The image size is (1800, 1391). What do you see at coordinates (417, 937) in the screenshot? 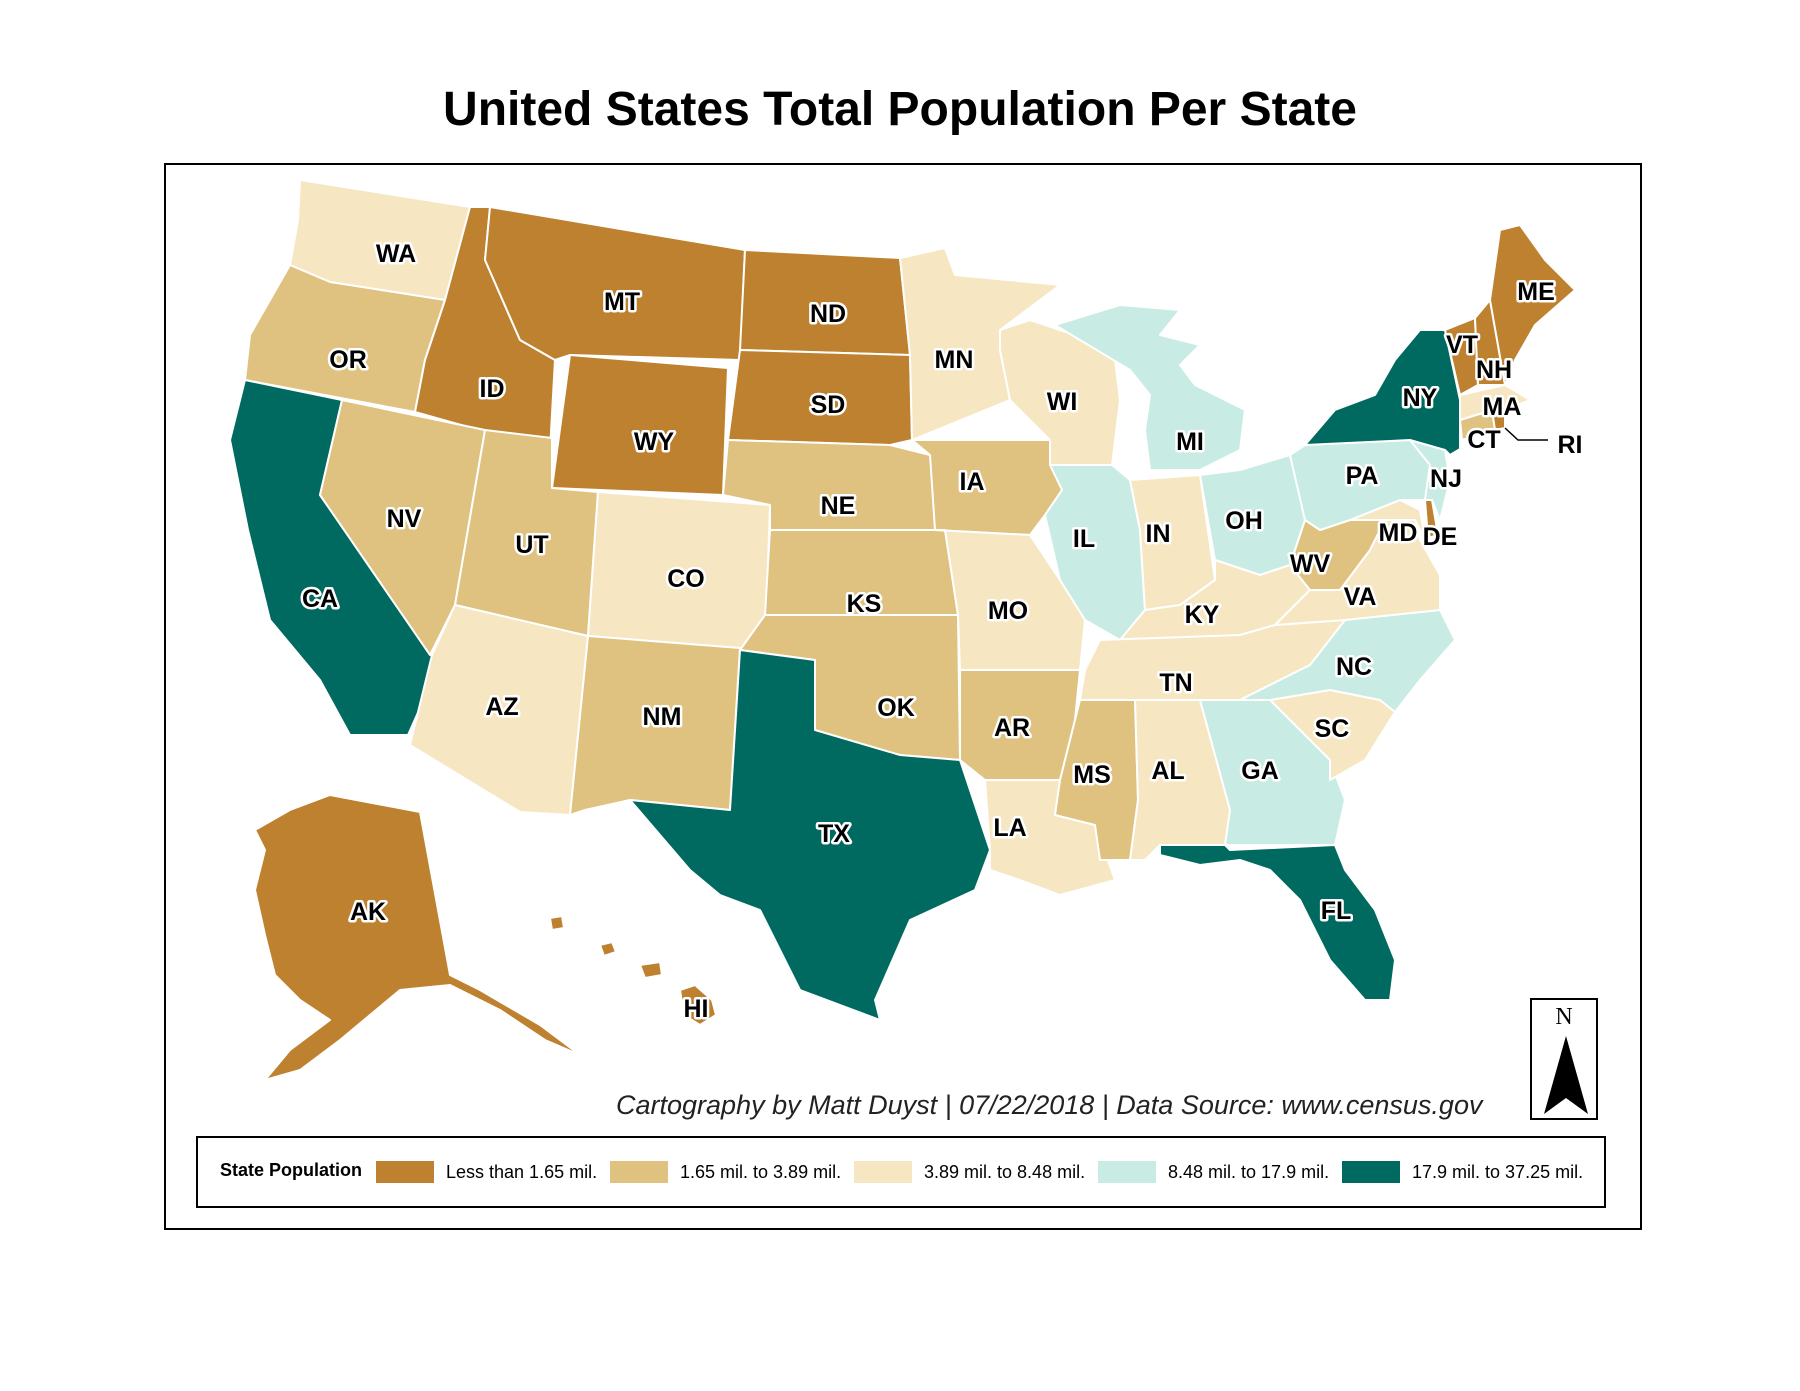
I see `state-AK` at bounding box center [417, 937].